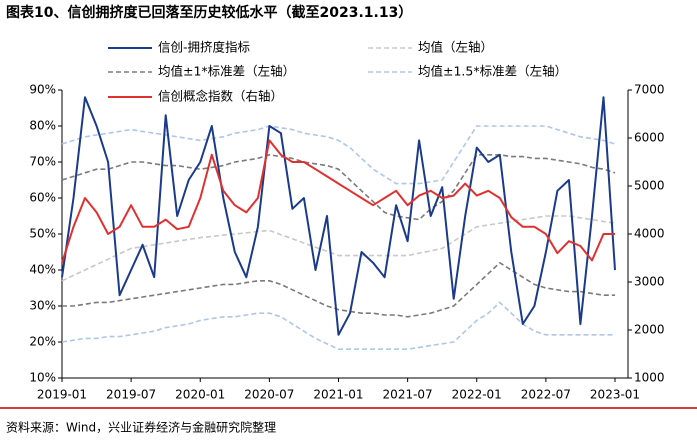 Image resolution: width=697 pixels, height=442 pixels. Describe the element at coordinates (649, 378) in the screenshot. I see `y2-tick-label: 1000` at that location.